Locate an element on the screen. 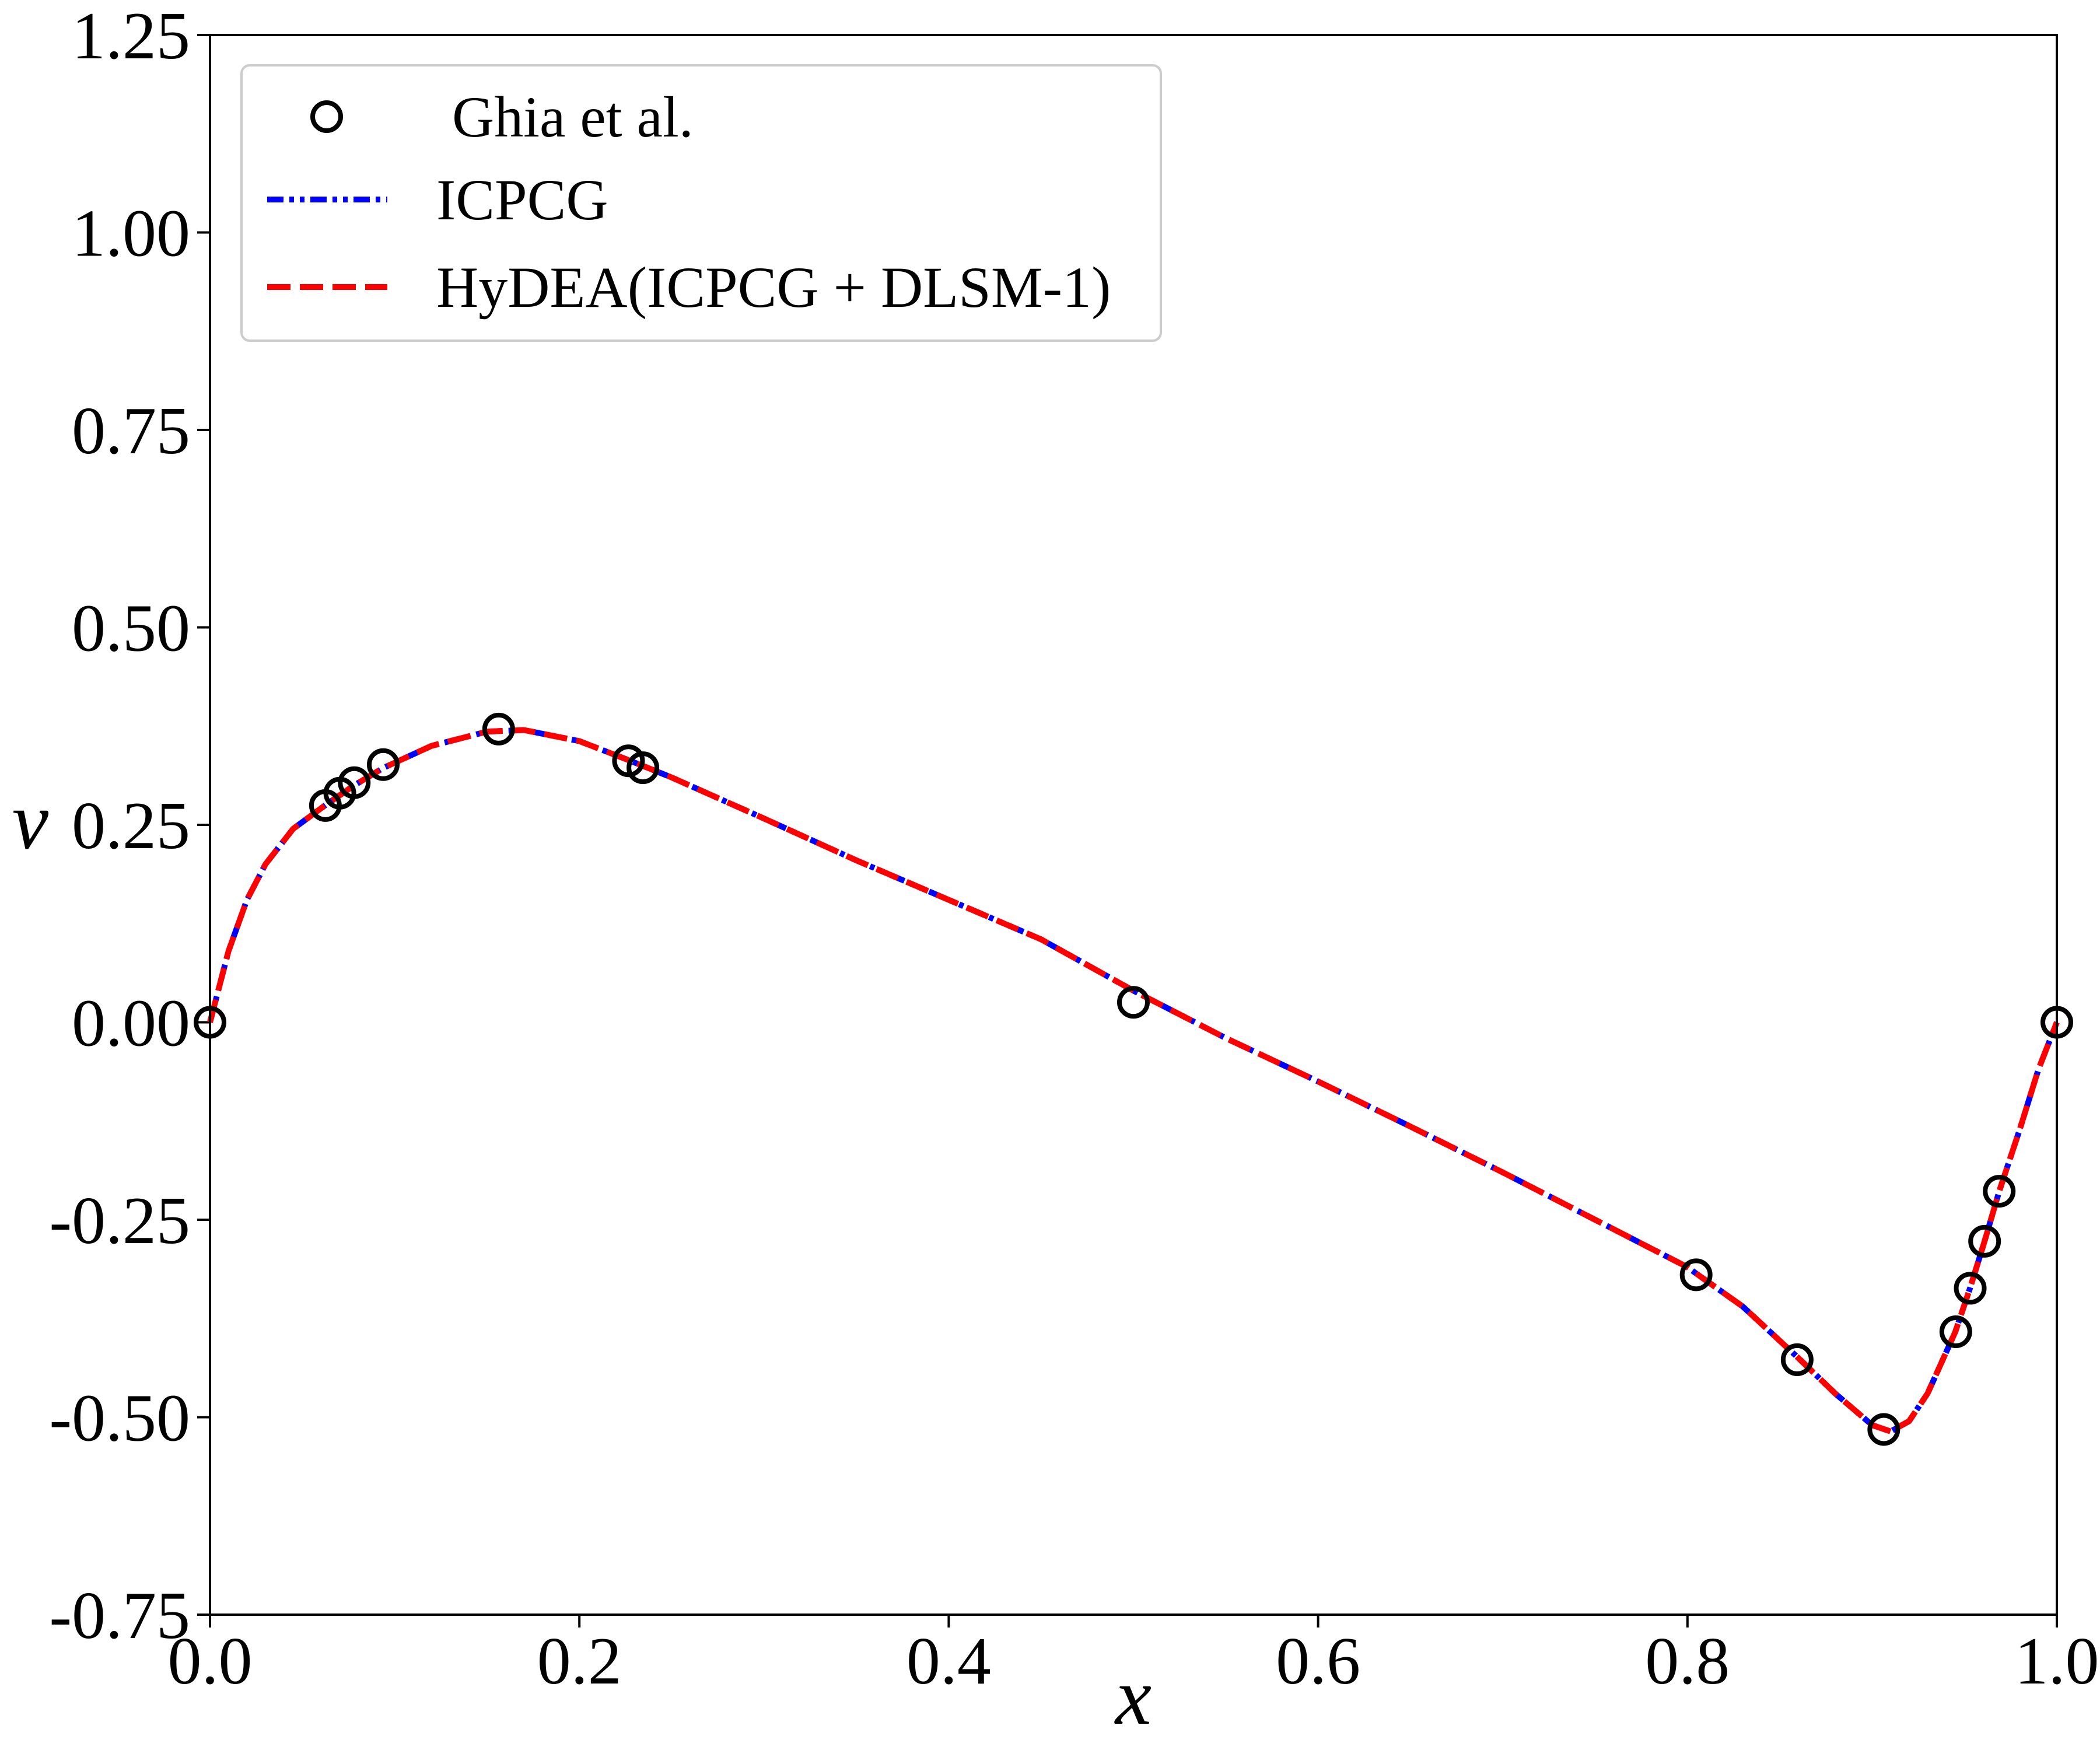 The width and height of the screenshot is (2100, 1750). x-tick-label: 0.4 is located at coordinates (949, 1661).